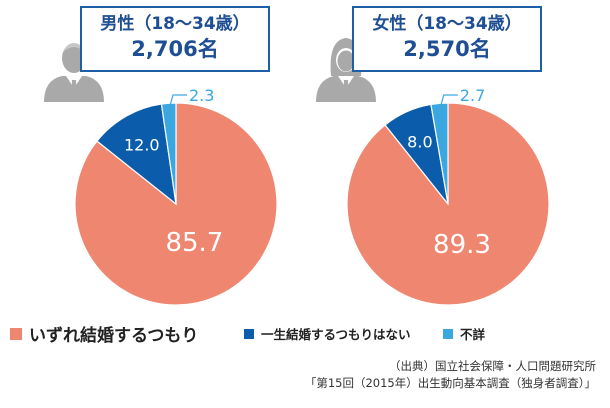 The image size is (610, 408). I want to click on female-group-count: 2,570名, so click(447, 49).